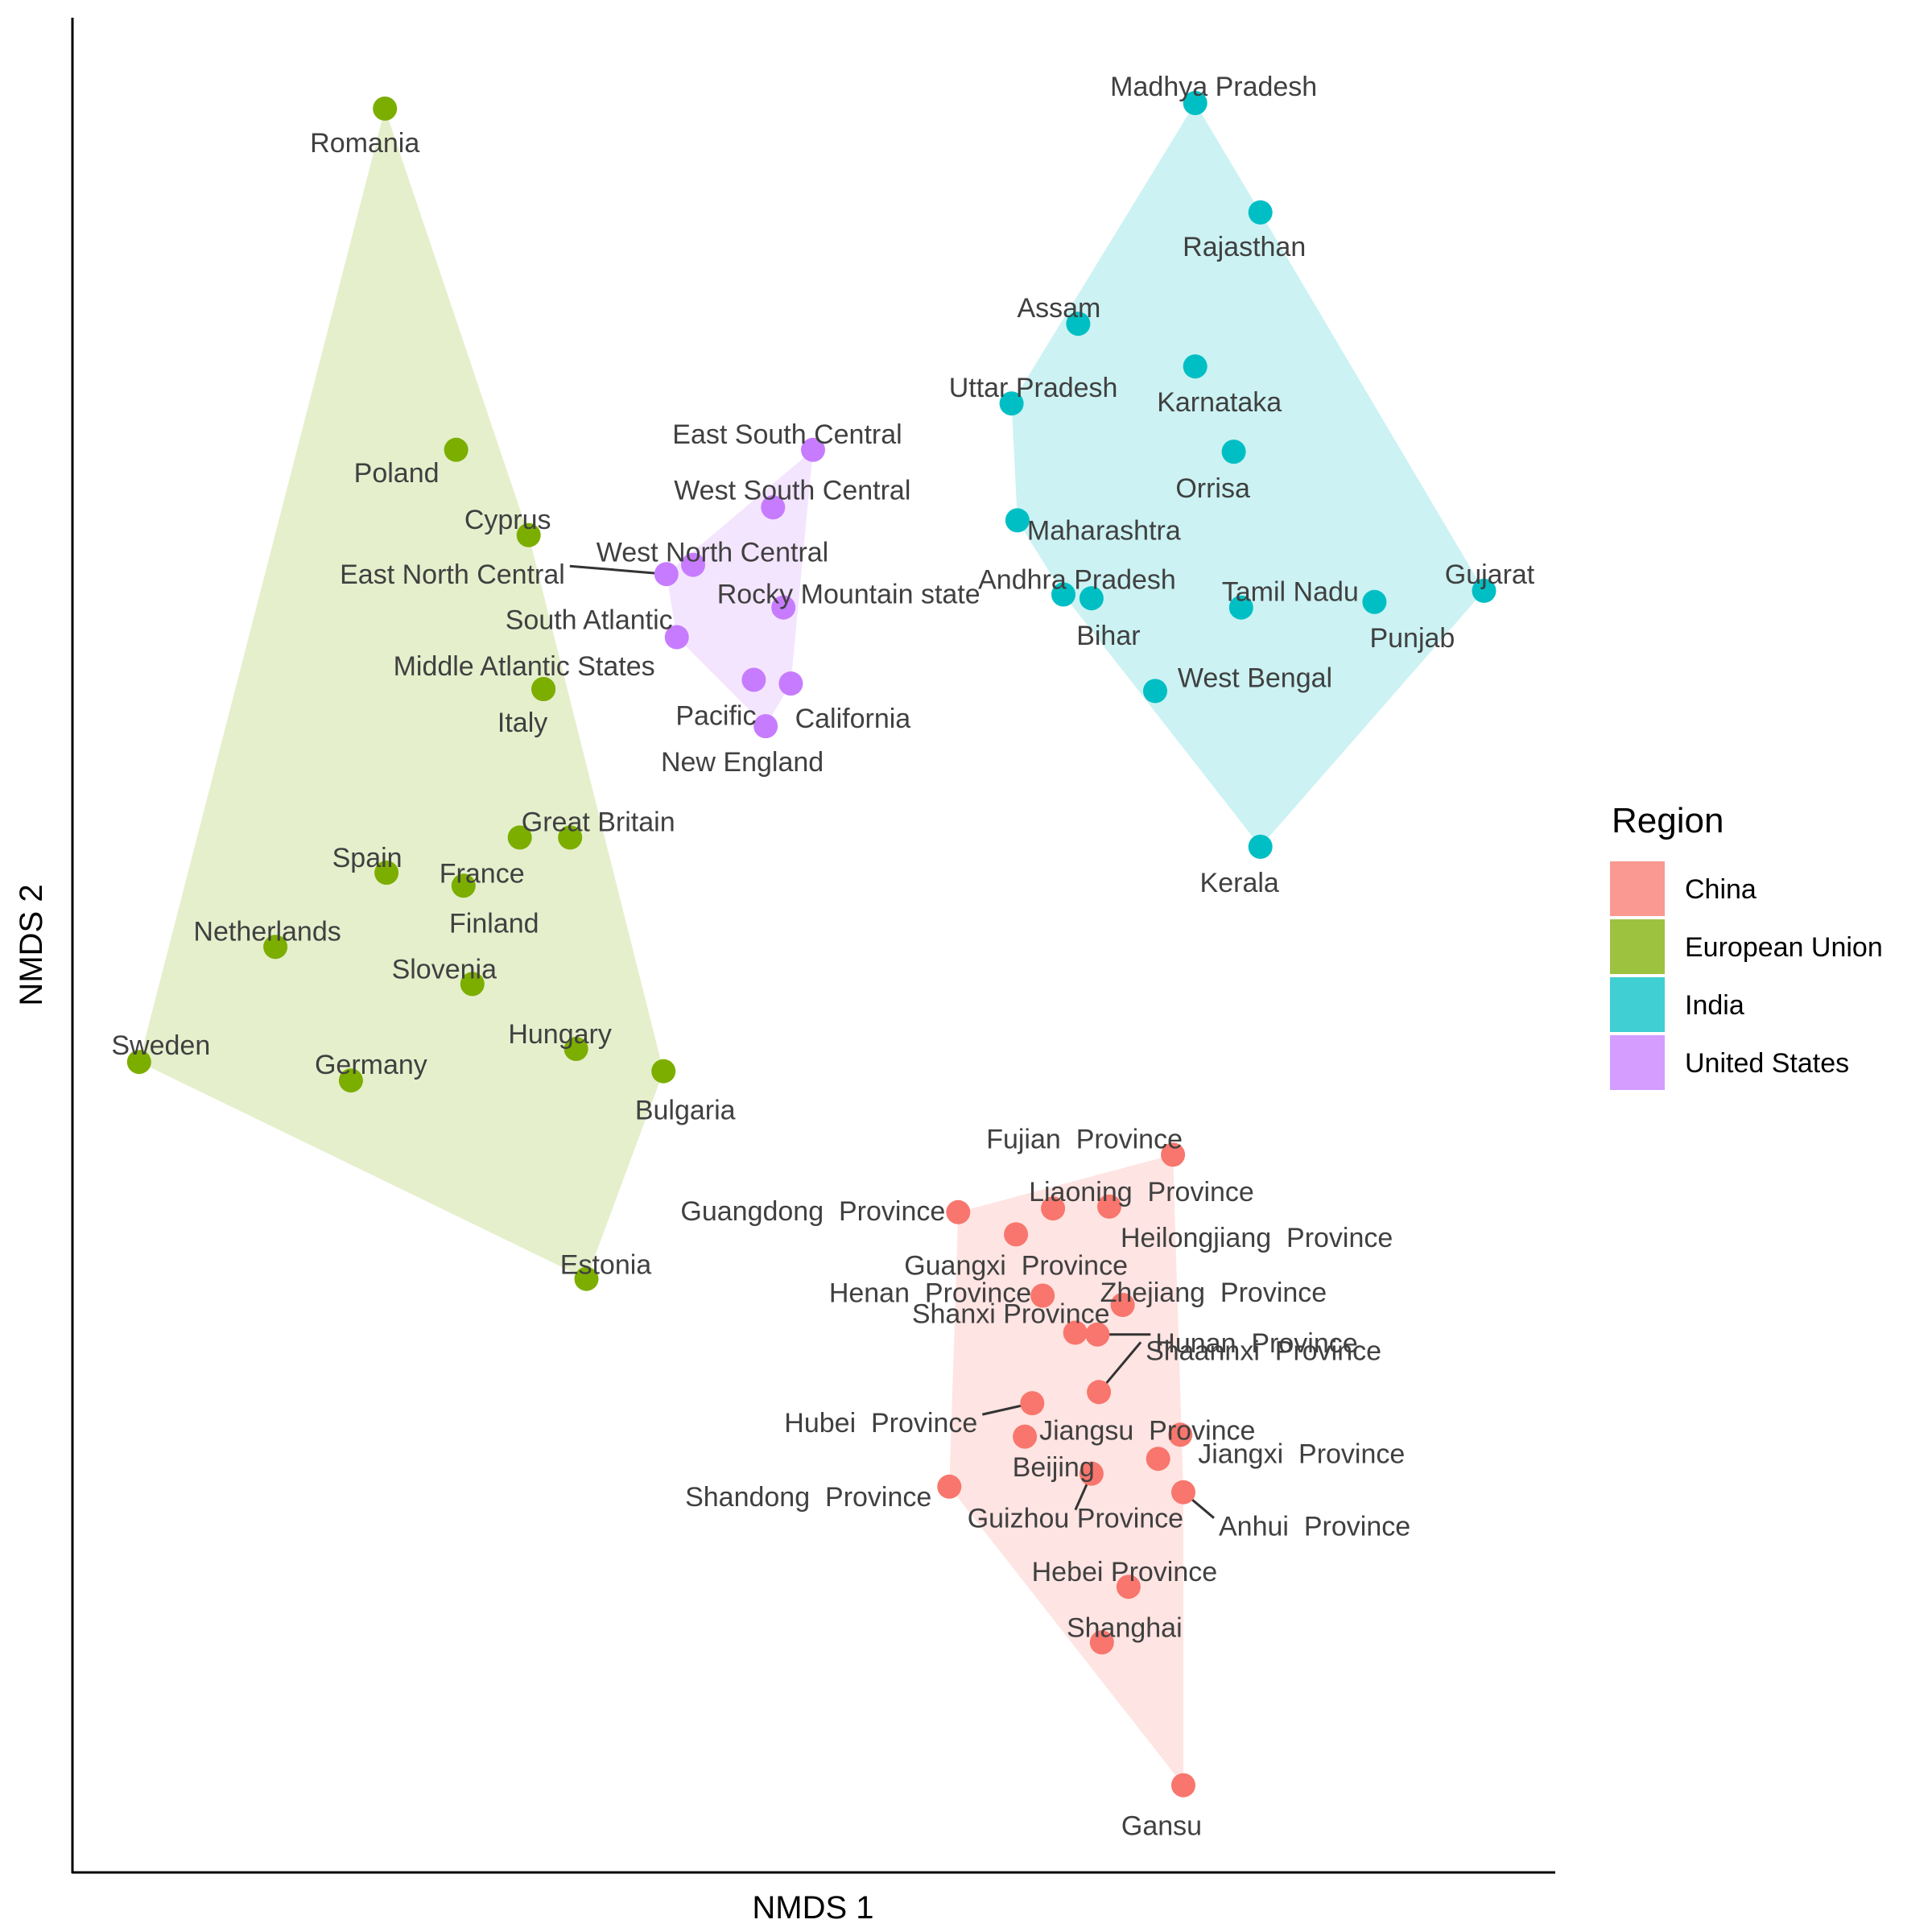 The image size is (1932, 1932). I want to click on label-estonia: Estonia, so click(605, 1265).